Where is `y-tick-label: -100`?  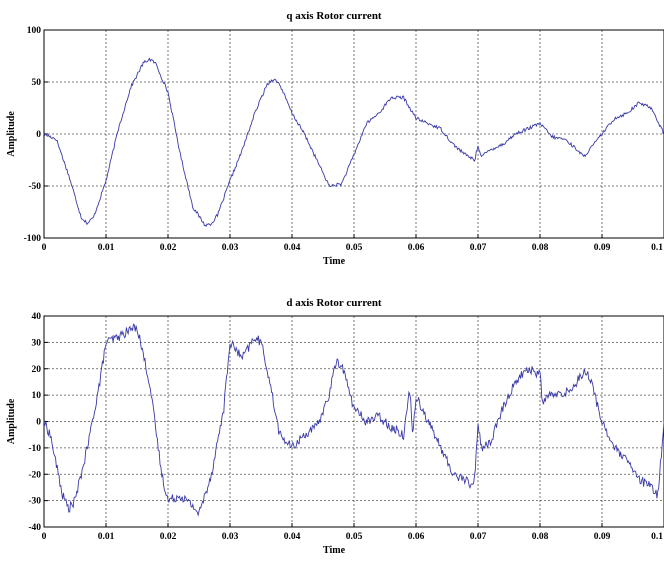
y-tick-label: -100 is located at coordinates (33, 239).